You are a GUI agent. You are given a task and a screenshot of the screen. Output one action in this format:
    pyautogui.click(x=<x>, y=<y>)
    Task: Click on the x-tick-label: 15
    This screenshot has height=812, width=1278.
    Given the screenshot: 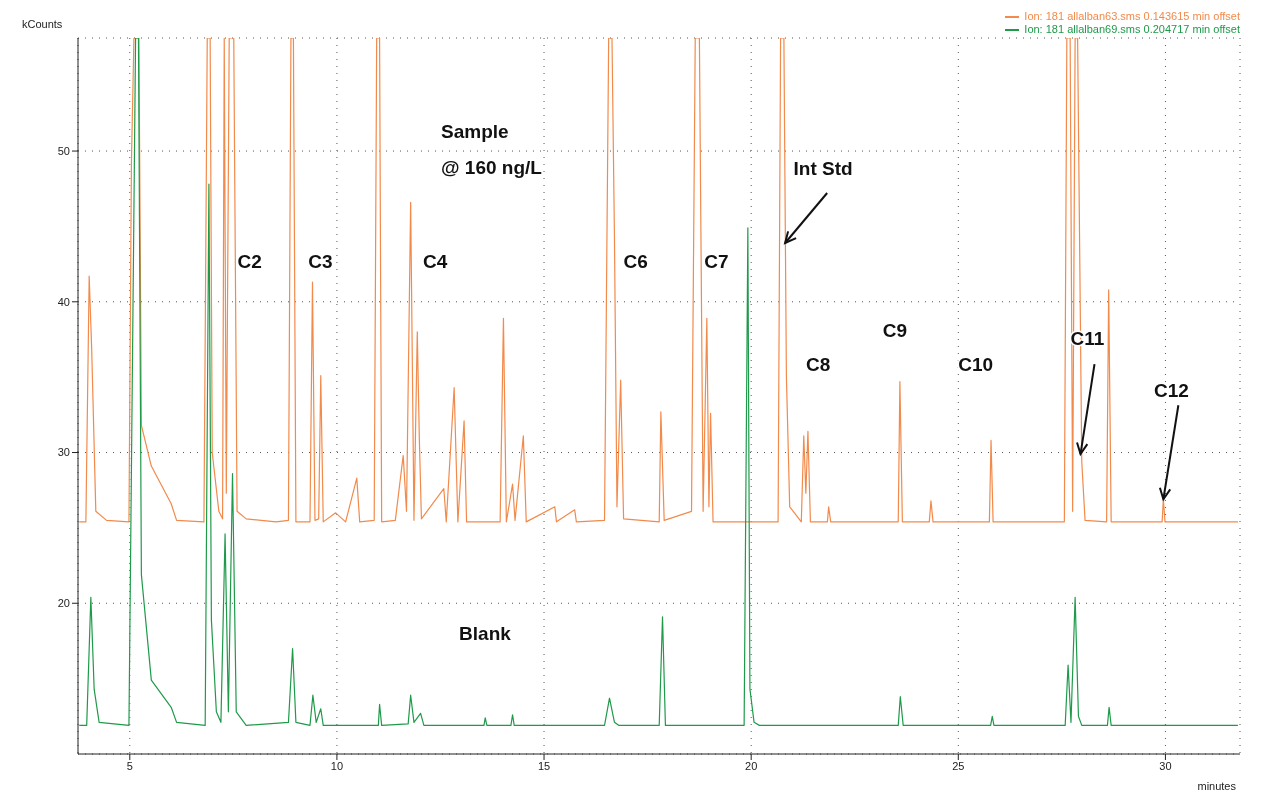 What is the action you would take?
    pyautogui.click(x=544, y=765)
    